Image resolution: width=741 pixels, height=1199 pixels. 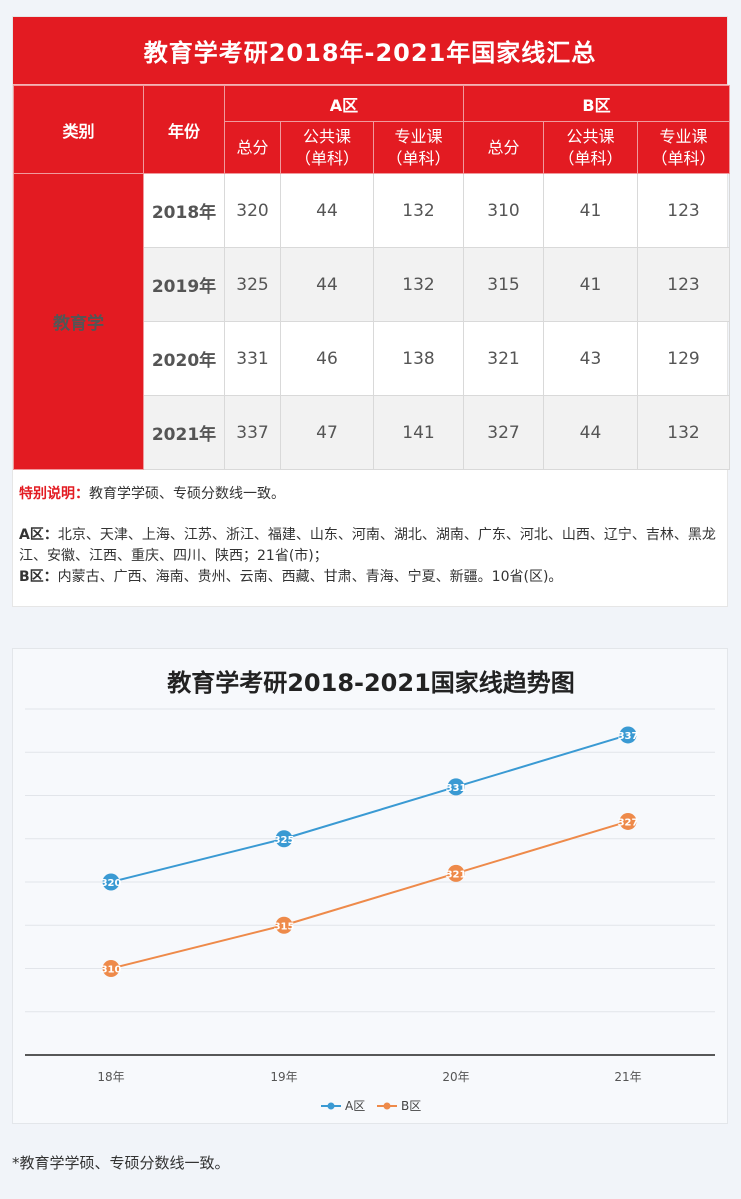 What do you see at coordinates (411, 1106) in the screenshot?
I see `legend-label: B区` at bounding box center [411, 1106].